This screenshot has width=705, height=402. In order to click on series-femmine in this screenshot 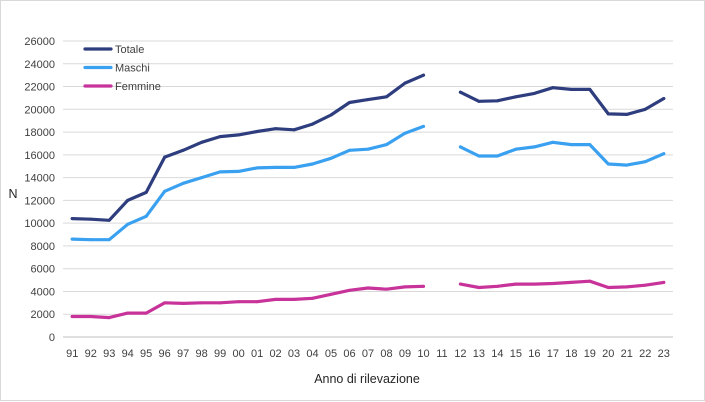, I will do `click(368, 299)`.